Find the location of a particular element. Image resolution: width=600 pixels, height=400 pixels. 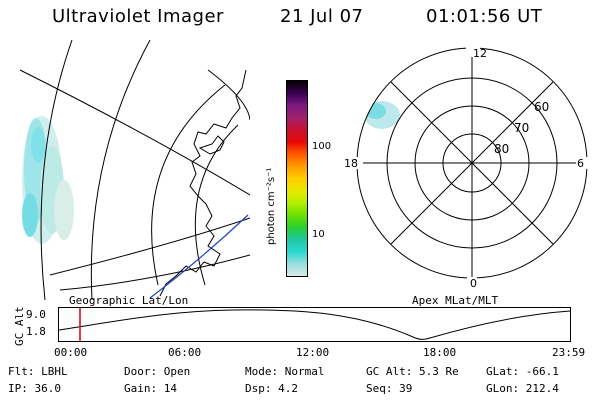

altitude-curve is located at coordinates (314, 324).